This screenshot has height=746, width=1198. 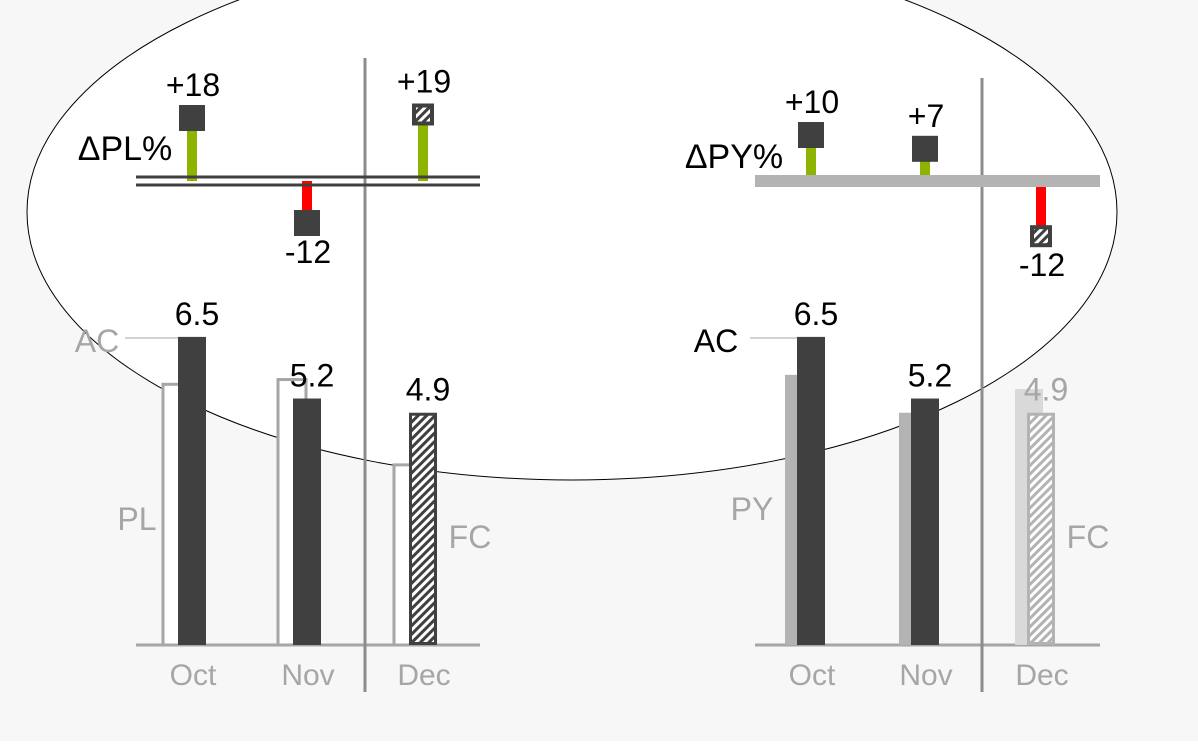 What do you see at coordinates (734, 157) in the screenshot?
I see `variance-axis-label: ΔPY%` at bounding box center [734, 157].